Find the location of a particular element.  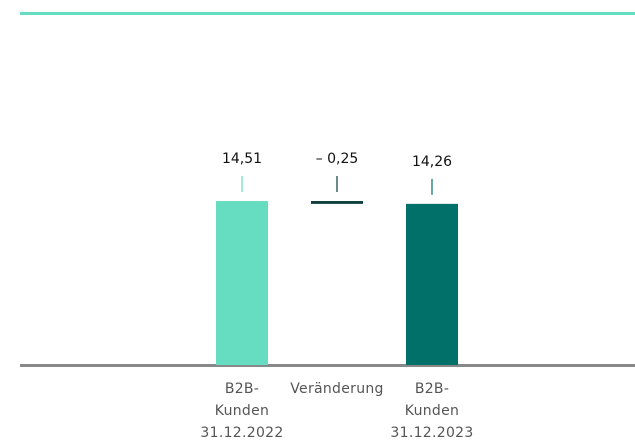

baseline is located at coordinates (327, 365).